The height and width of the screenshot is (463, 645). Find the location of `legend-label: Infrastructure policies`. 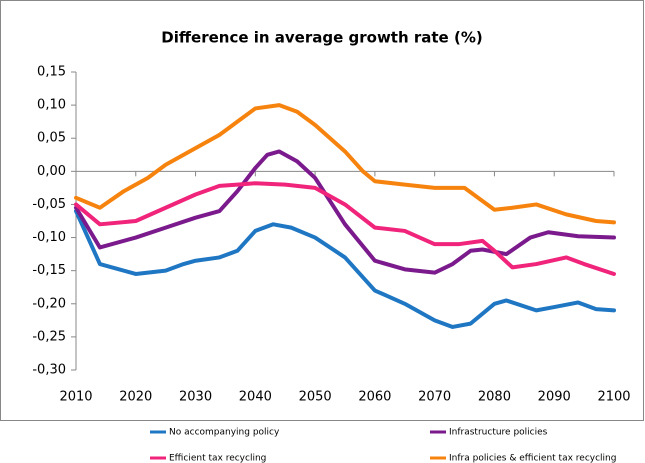

legend-label: Infrastructure policies is located at coordinates (498, 433).